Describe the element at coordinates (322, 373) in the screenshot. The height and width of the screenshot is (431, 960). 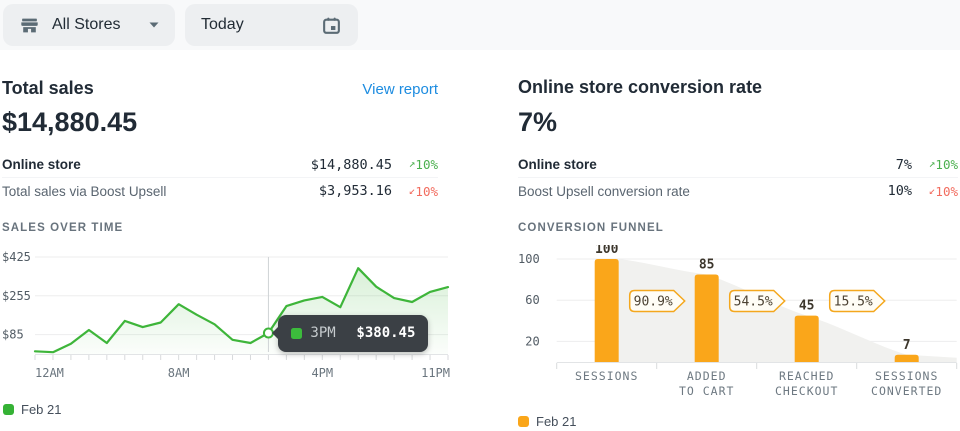
I see `svg-text: 4PM` at that location.